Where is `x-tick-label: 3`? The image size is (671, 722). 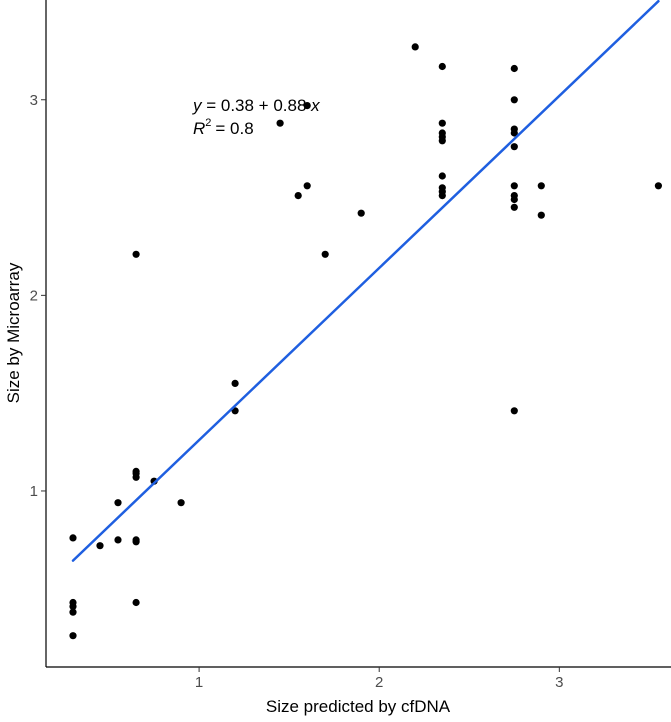 x-tick-label: 3 is located at coordinates (559, 682).